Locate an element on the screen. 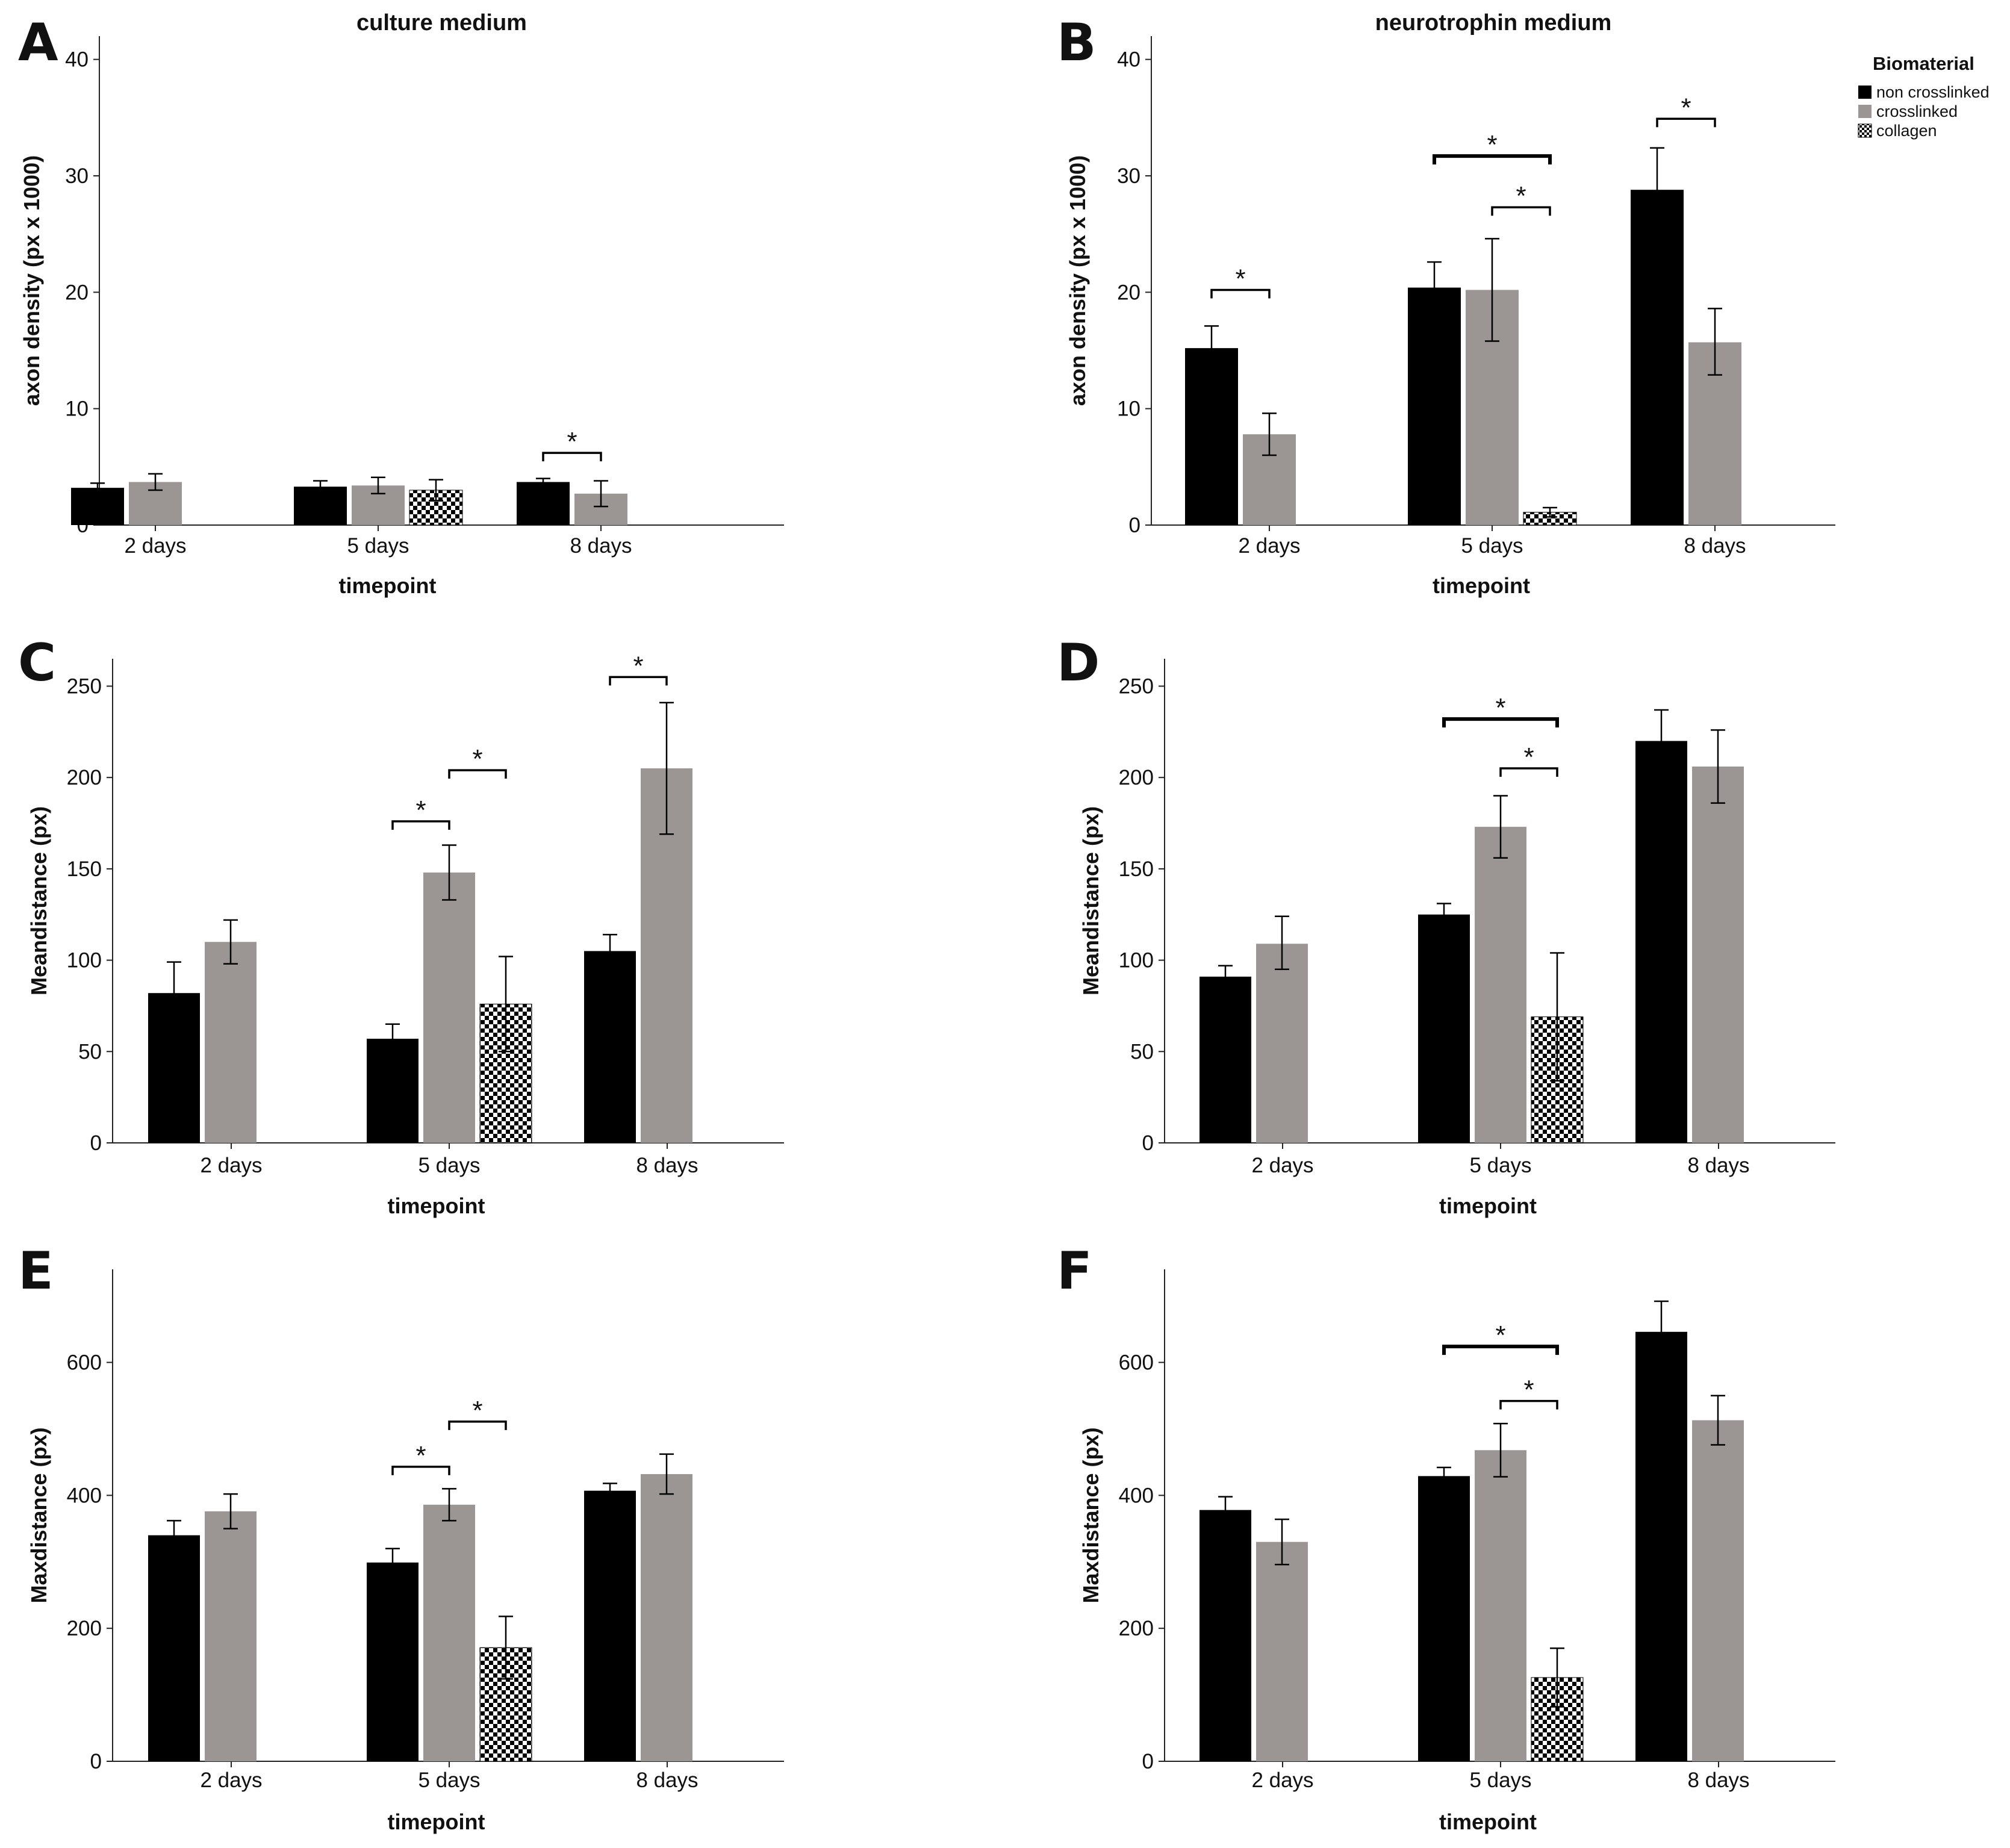 Image resolution: width=2010 pixels, height=1848 pixels. y-tick-label-f-600: 600 is located at coordinates (1136, 1363).